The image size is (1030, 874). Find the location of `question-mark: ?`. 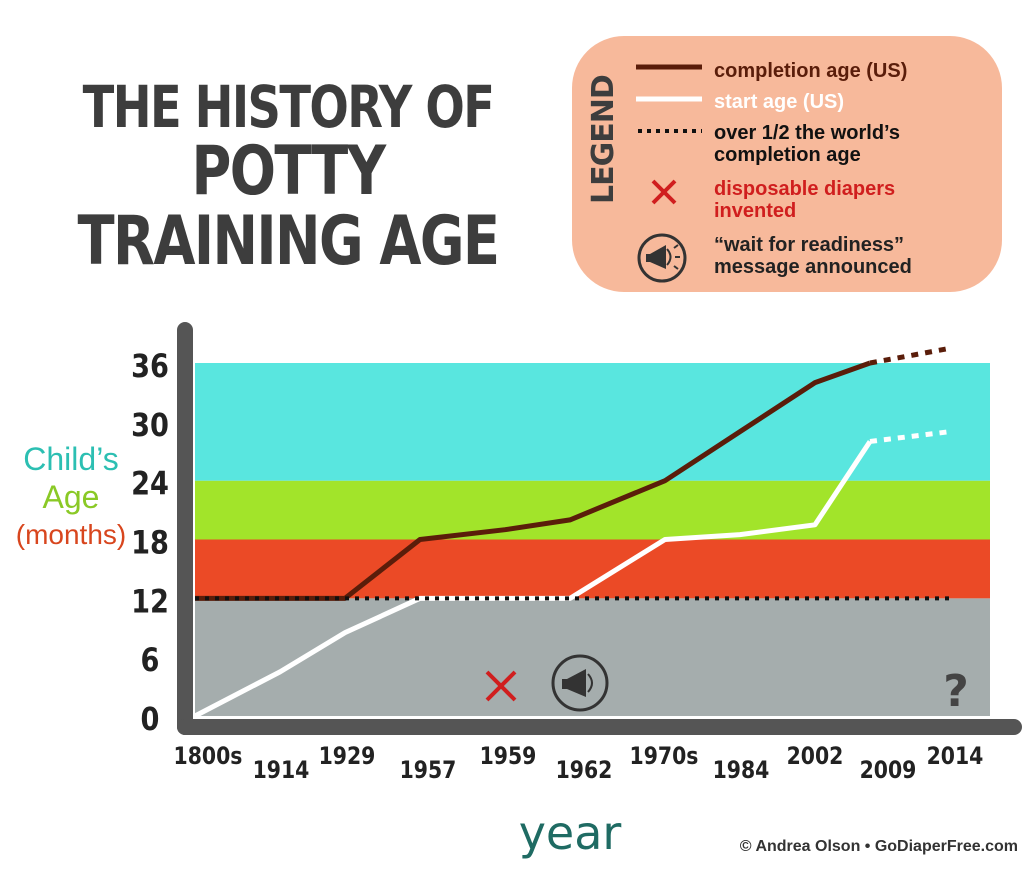

question-mark: ? is located at coordinates (956, 691).